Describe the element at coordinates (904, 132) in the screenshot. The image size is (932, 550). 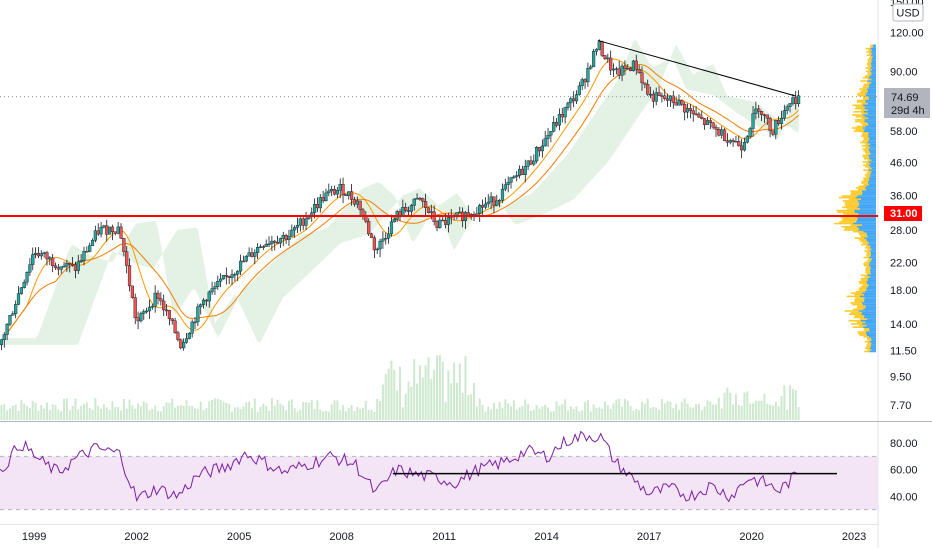
I see `price-tick-label: 58.00` at that location.